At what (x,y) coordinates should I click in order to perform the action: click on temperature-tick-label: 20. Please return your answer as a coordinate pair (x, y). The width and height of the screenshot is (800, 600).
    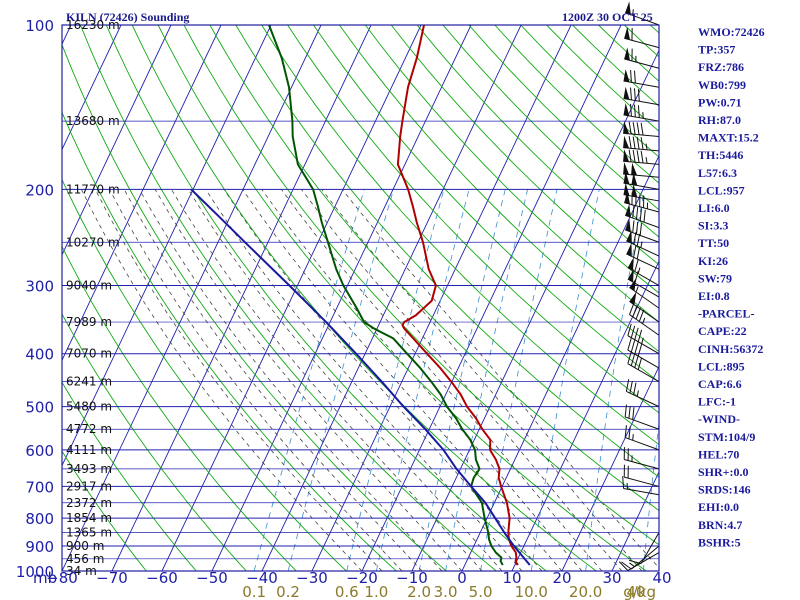
    Looking at the image, I should click on (561, 578).